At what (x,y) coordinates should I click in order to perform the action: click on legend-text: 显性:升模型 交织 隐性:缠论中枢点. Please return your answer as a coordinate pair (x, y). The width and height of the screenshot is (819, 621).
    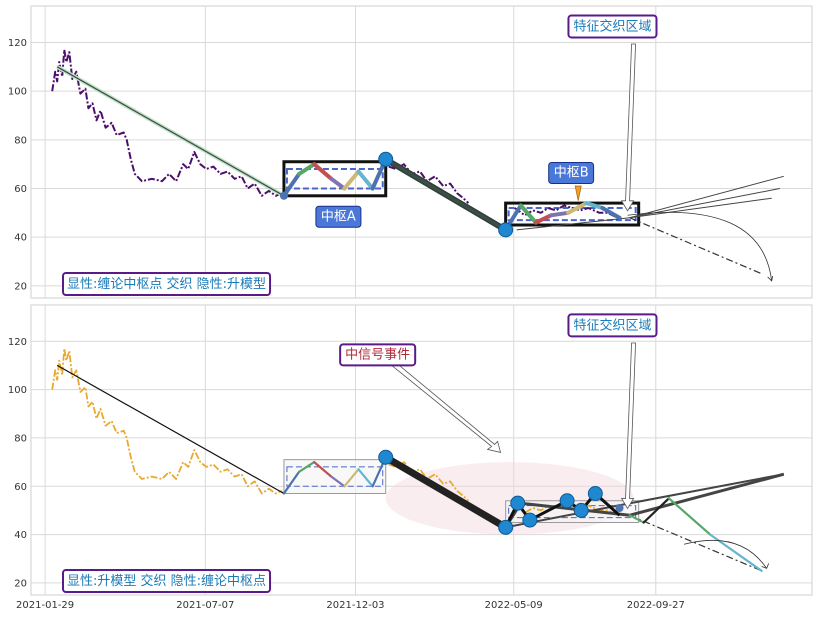
    Looking at the image, I should click on (166, 581).